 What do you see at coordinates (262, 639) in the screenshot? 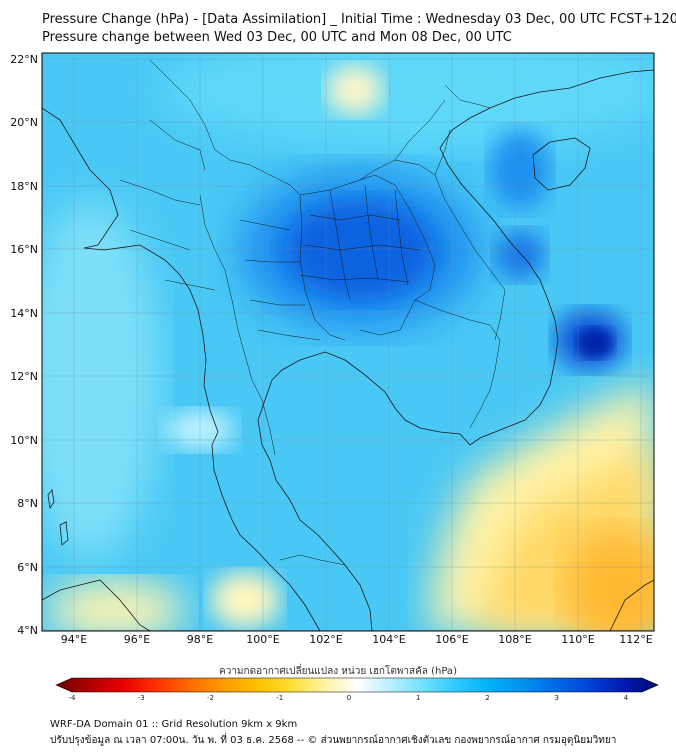
I see `lon-label: 100°E` at bounding box center [262, 639].